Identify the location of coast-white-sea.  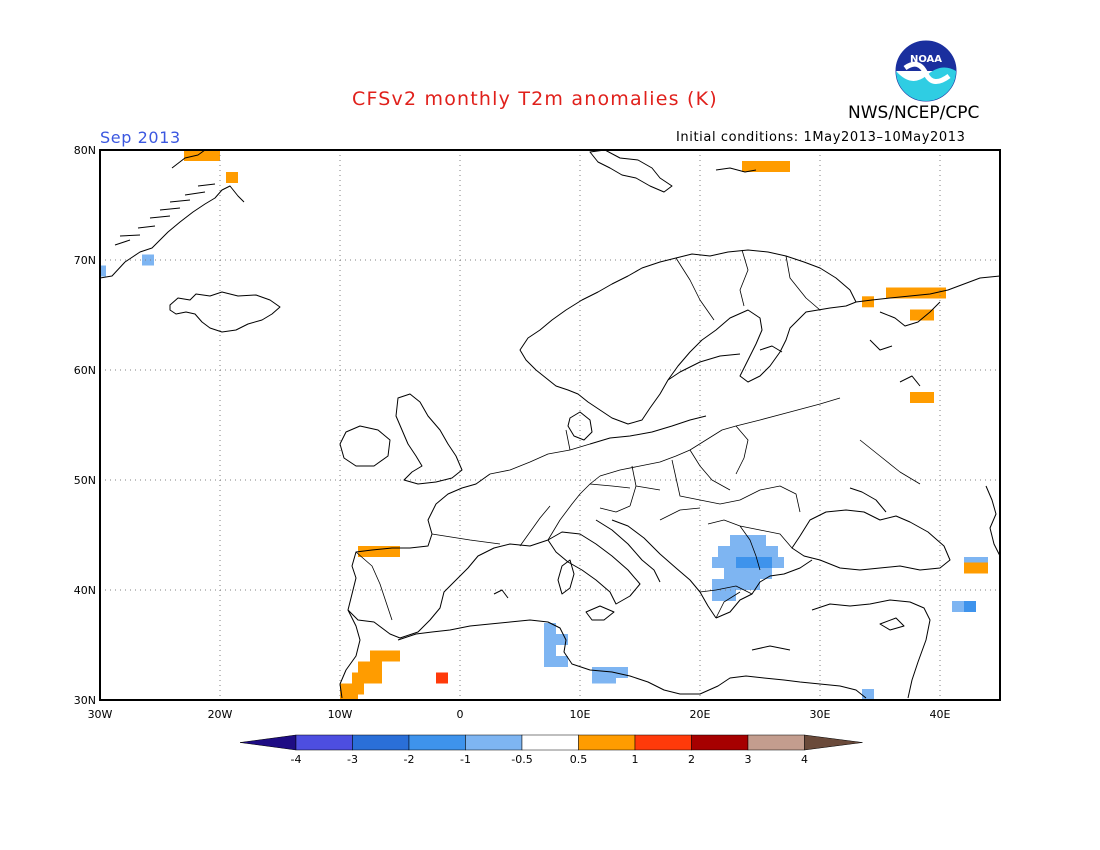
(910, 314).